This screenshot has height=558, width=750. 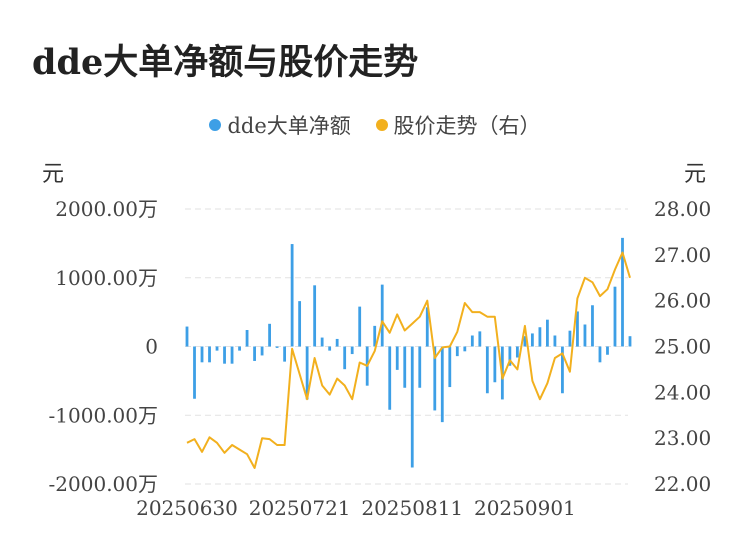 I want to click on legend: dde大单净额 股价走势（右）, so click(x=375, y=125).